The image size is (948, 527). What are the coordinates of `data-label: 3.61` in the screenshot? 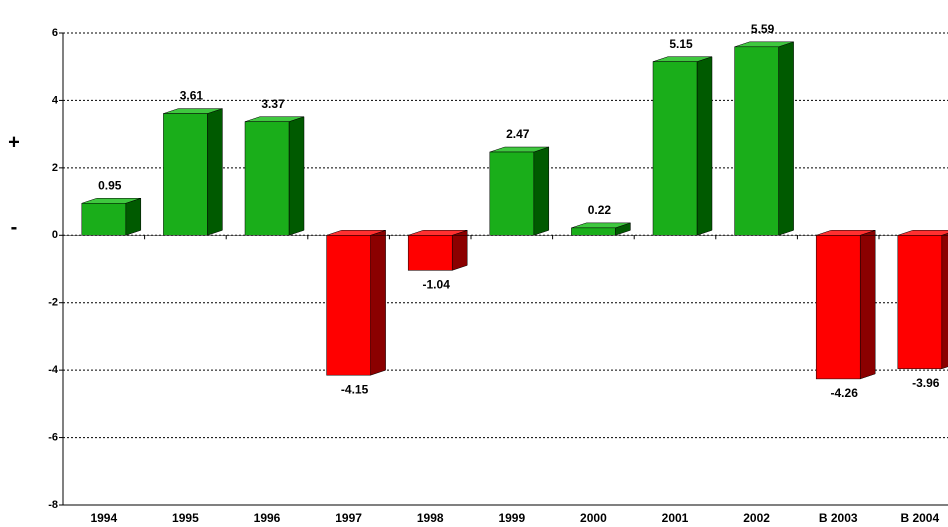 It's located at (192, 96).